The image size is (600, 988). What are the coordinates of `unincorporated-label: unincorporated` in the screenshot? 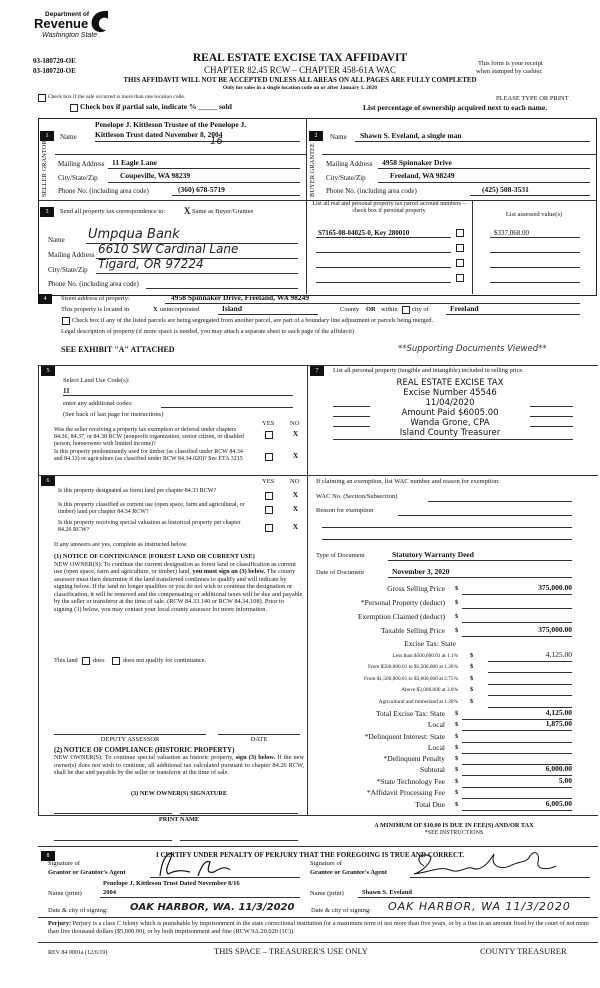 It's located at (180, 309).